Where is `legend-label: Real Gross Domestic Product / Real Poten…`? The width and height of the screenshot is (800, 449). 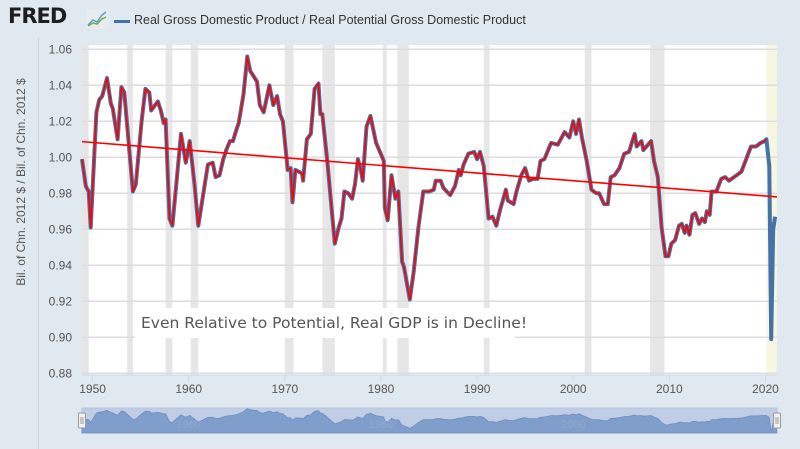 legend-label: Real Gross Domestic Product / Real Poten… is located at coordinates (330, 20).